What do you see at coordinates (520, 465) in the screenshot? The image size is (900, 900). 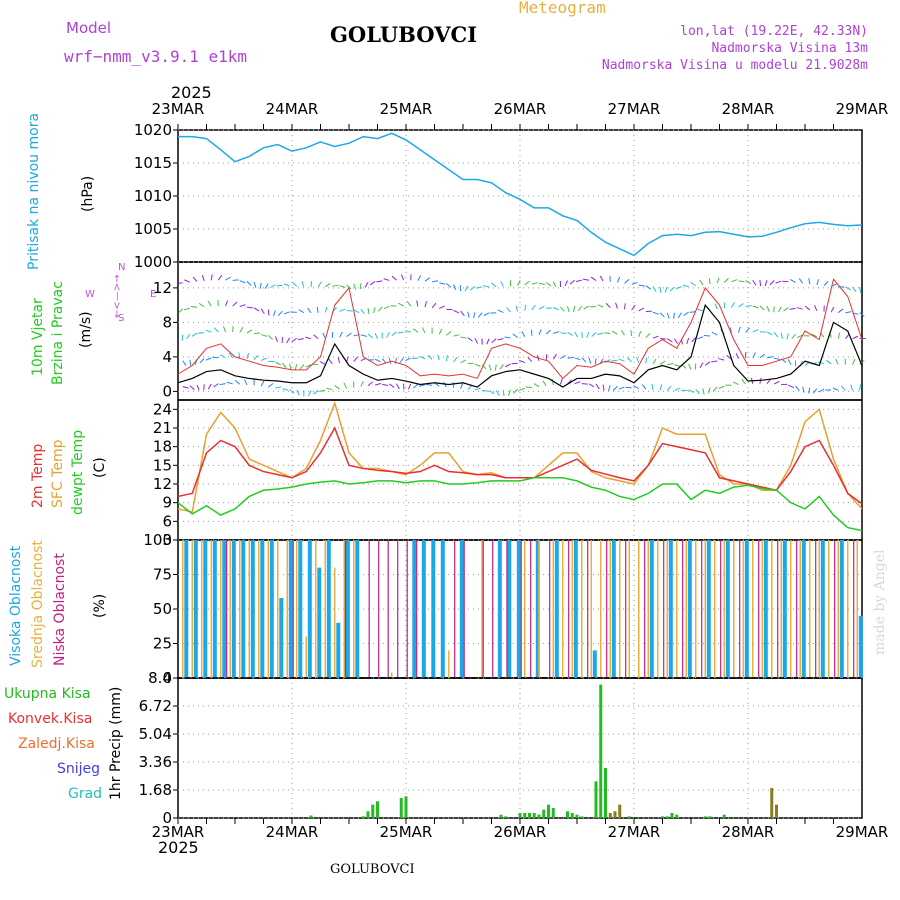 I see `temp-2m-line` at bounding box center [520, 465].